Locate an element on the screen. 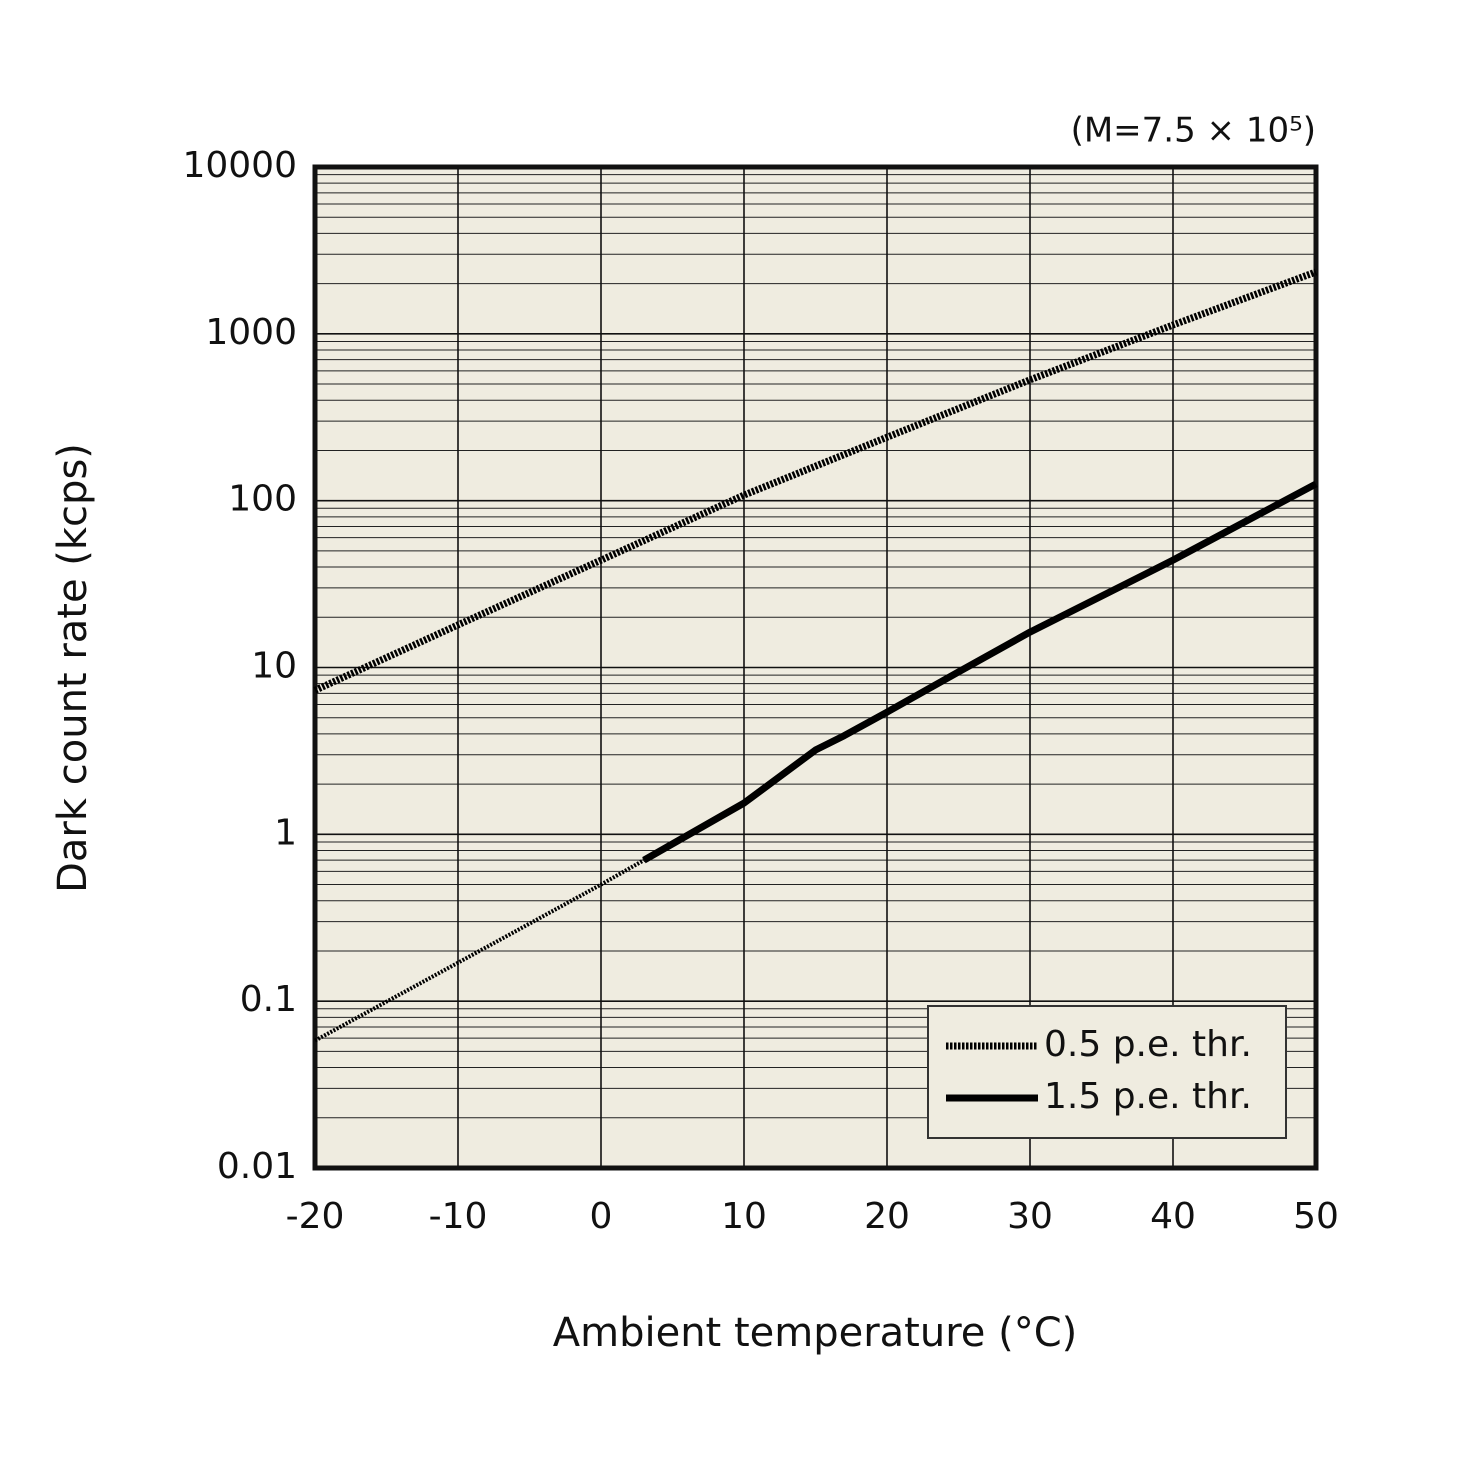 The image size is (1475, 1475). legend-box is located at coordinates (1107, 1072).